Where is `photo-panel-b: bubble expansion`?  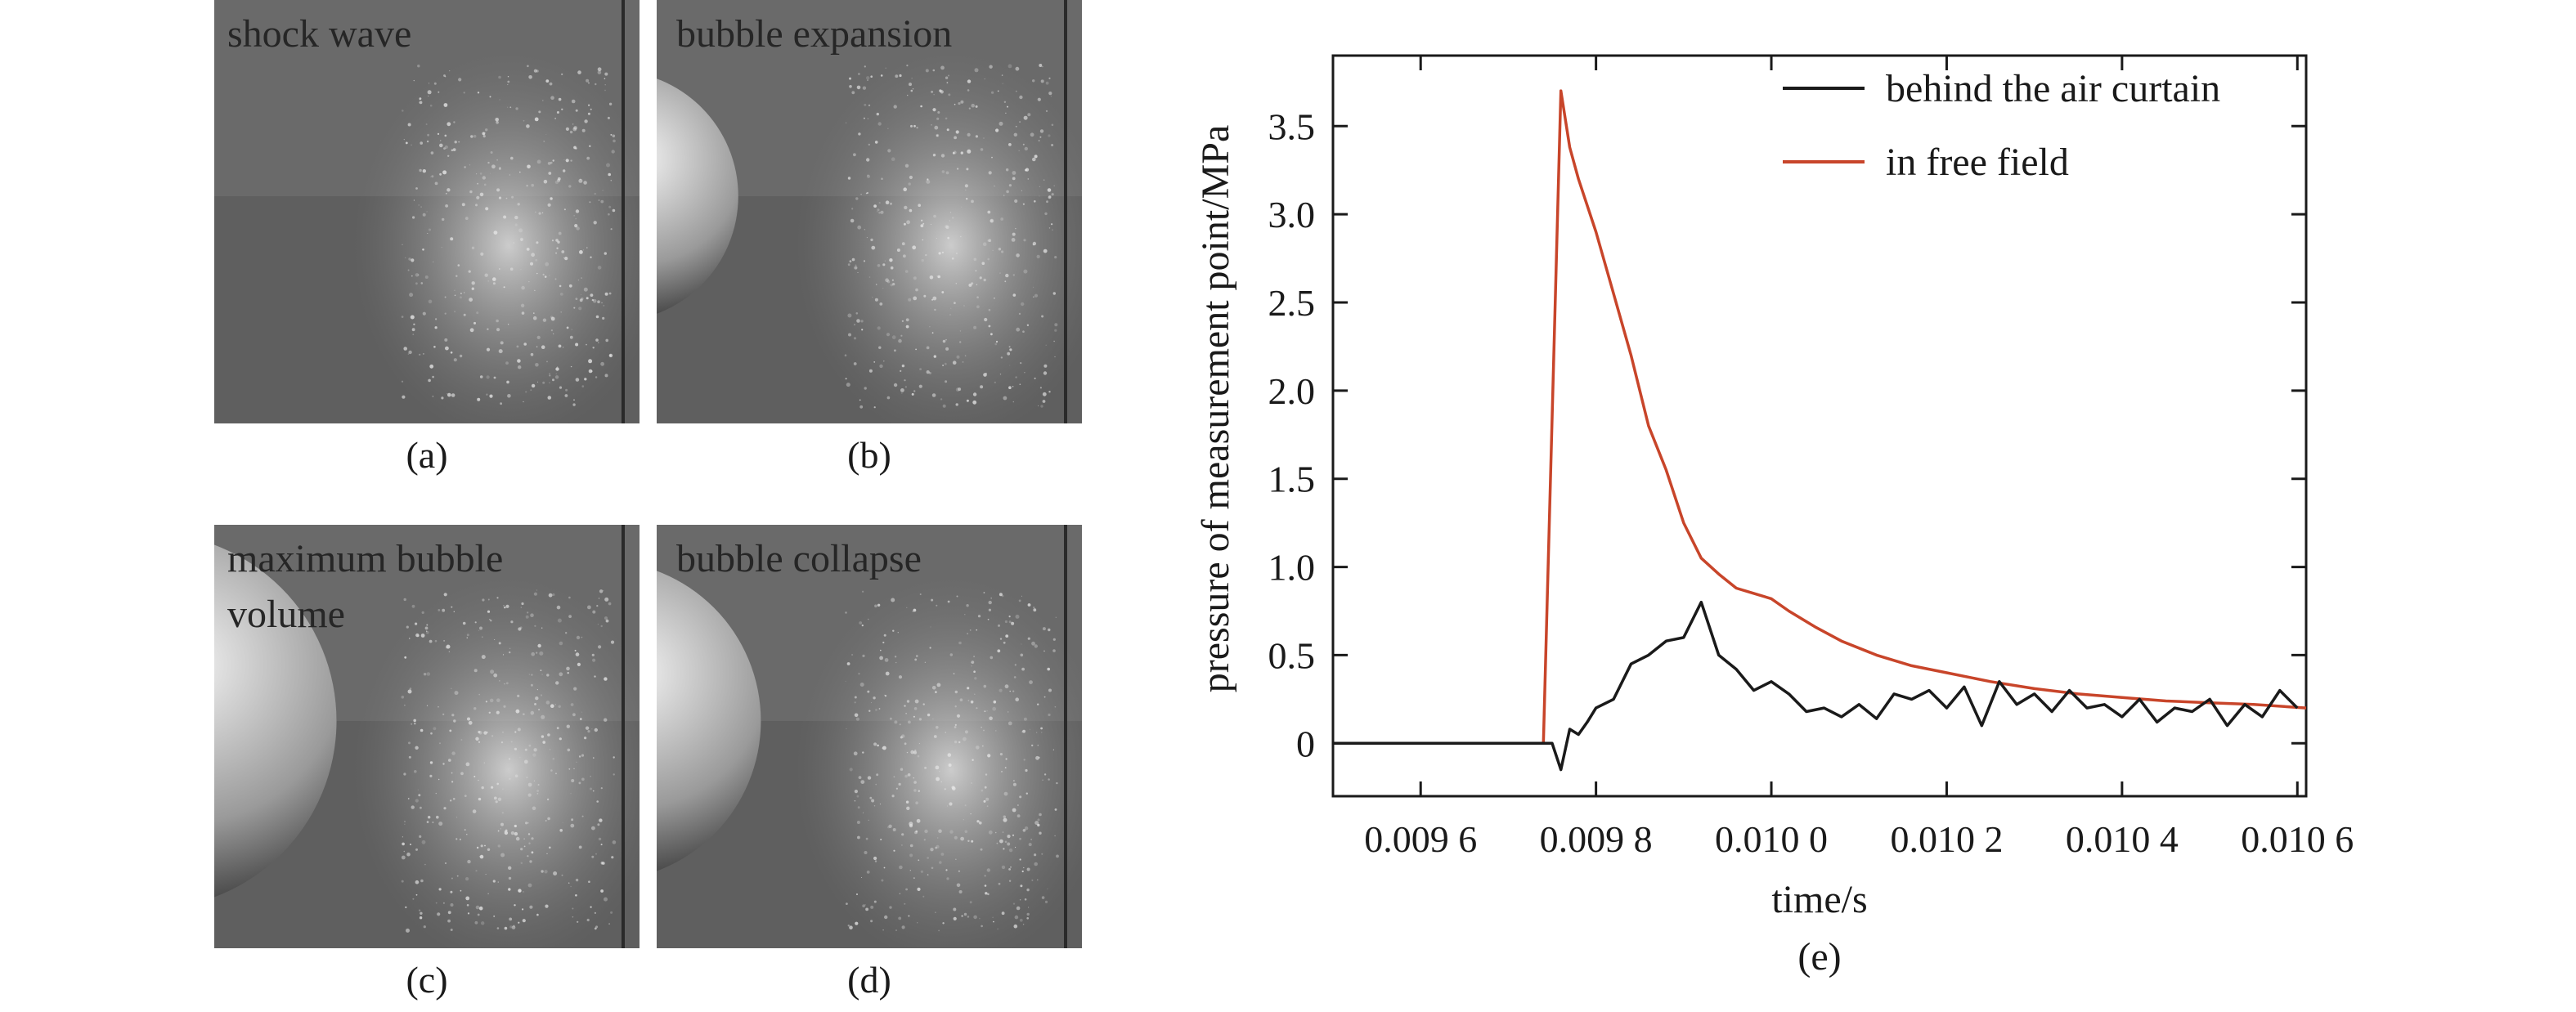
photo-panel-b: bubble expansion is located at coordinates (870, 211).